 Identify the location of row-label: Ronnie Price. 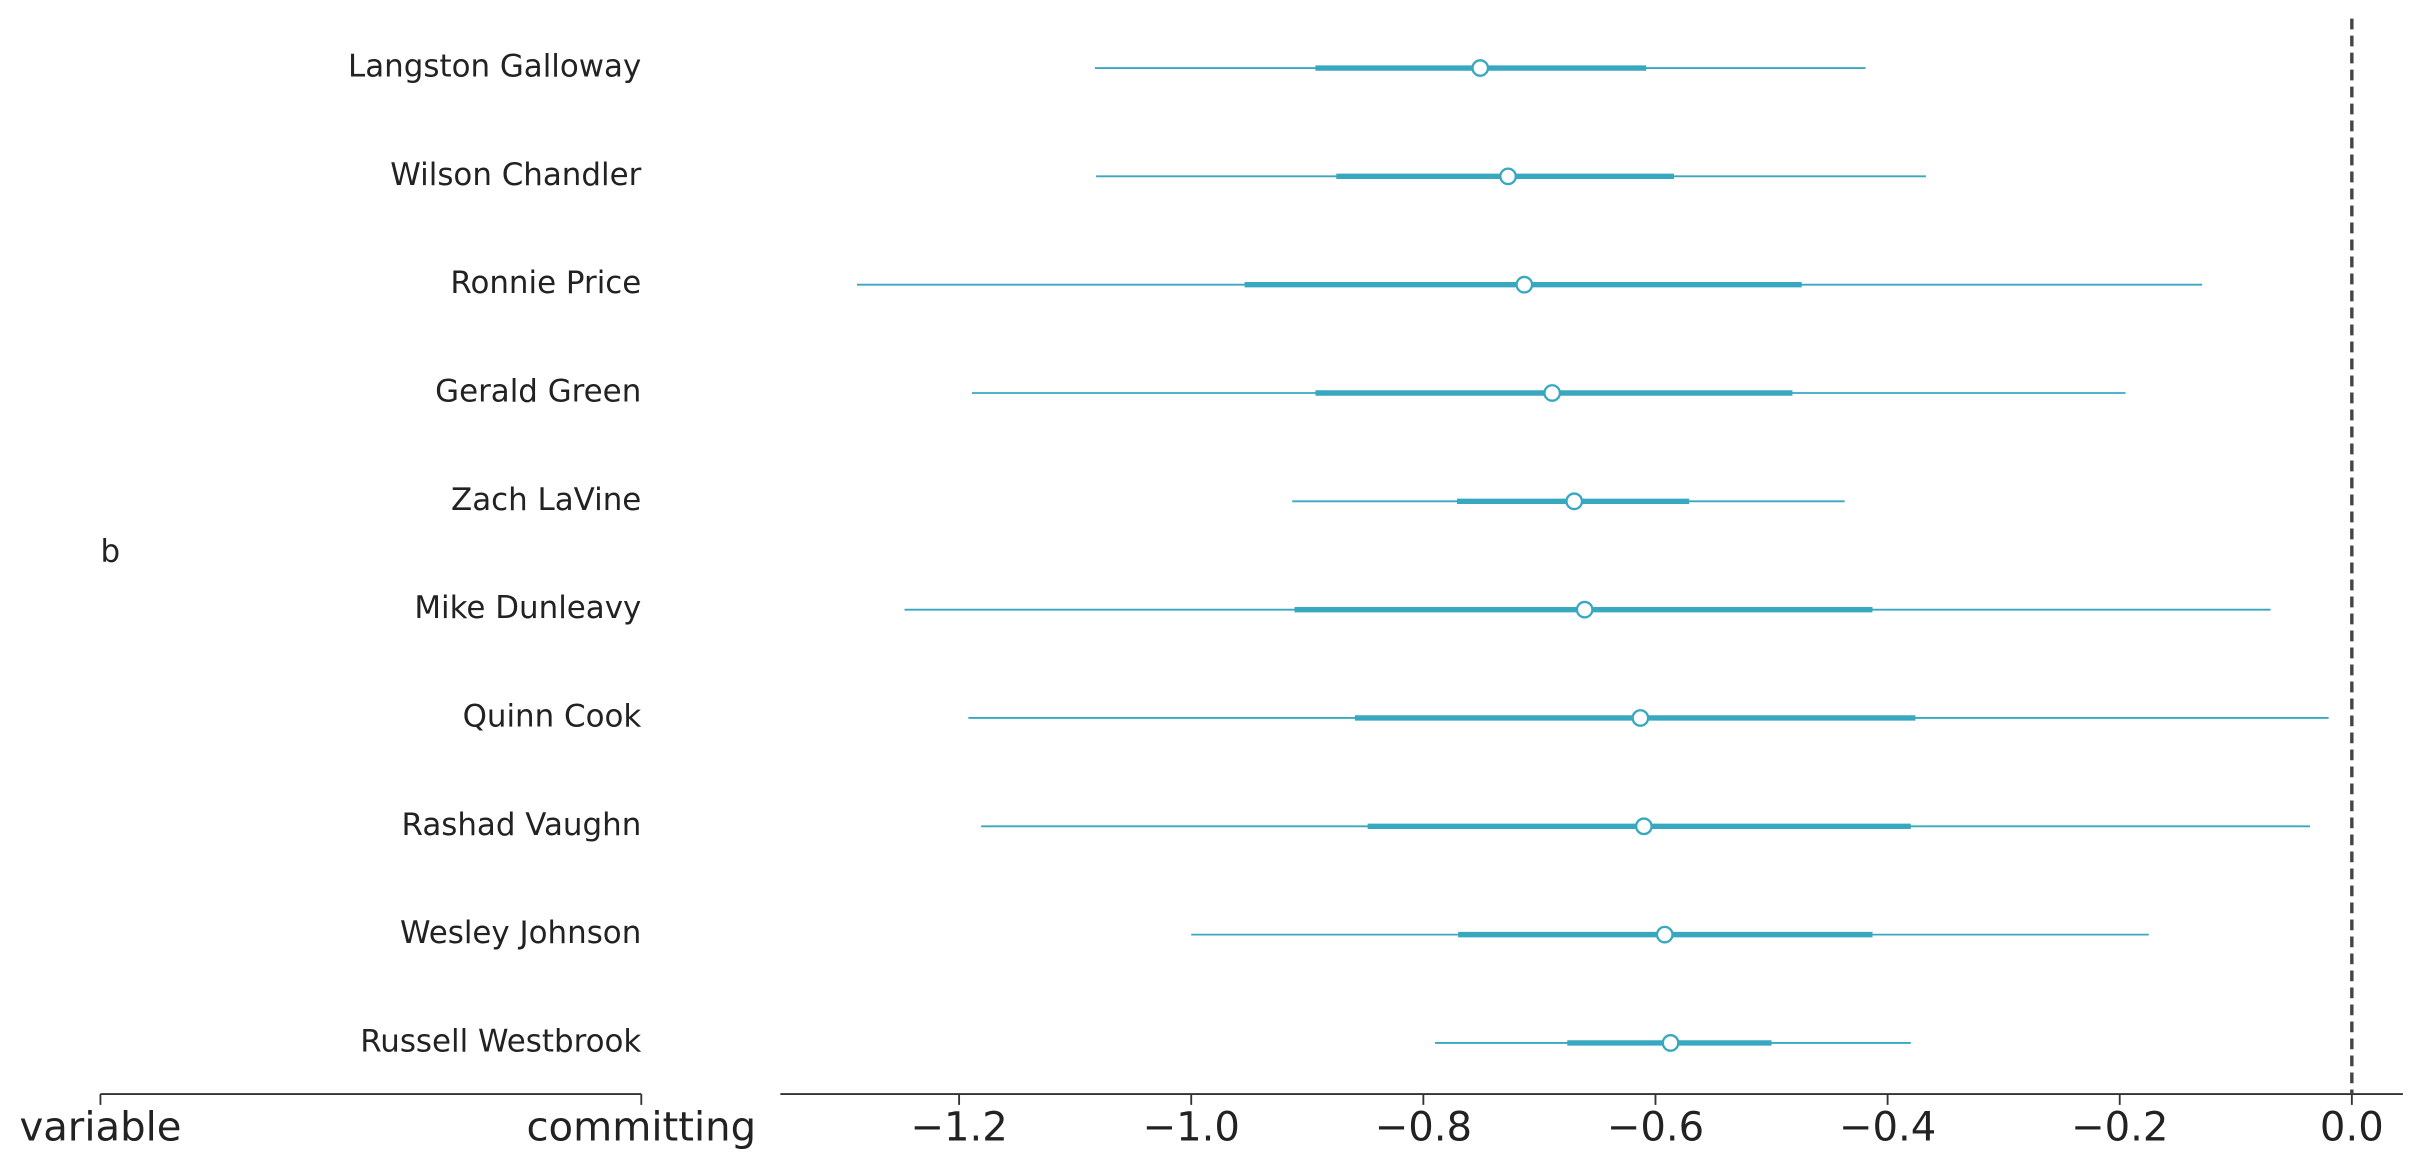
(545, 283).